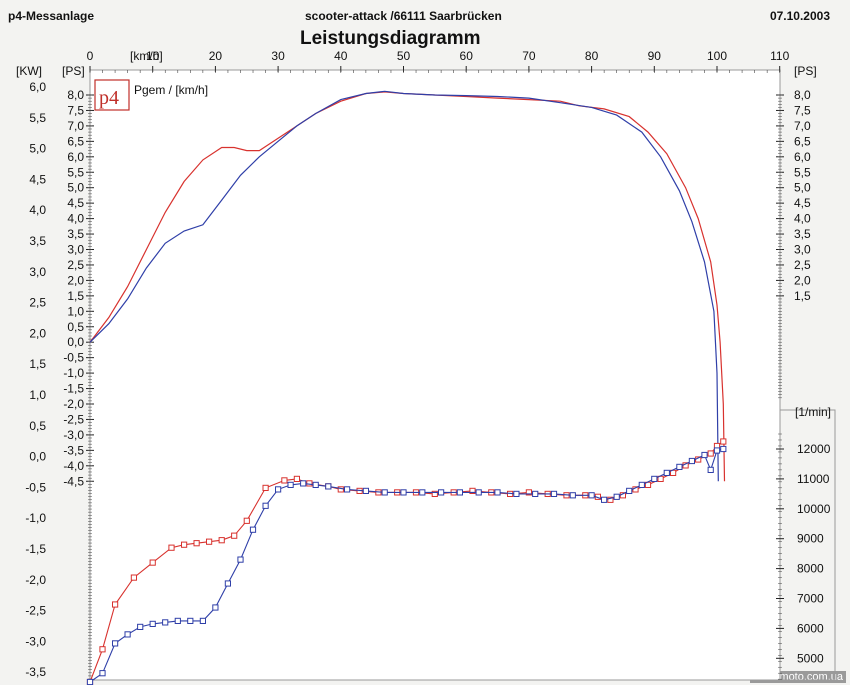 This screenshot has width=850, height=685. What do you see at coordinates (799, 16) in the screenshot?
I see `header-date-label: 07.10.2003` at bounding box center [799, 16].